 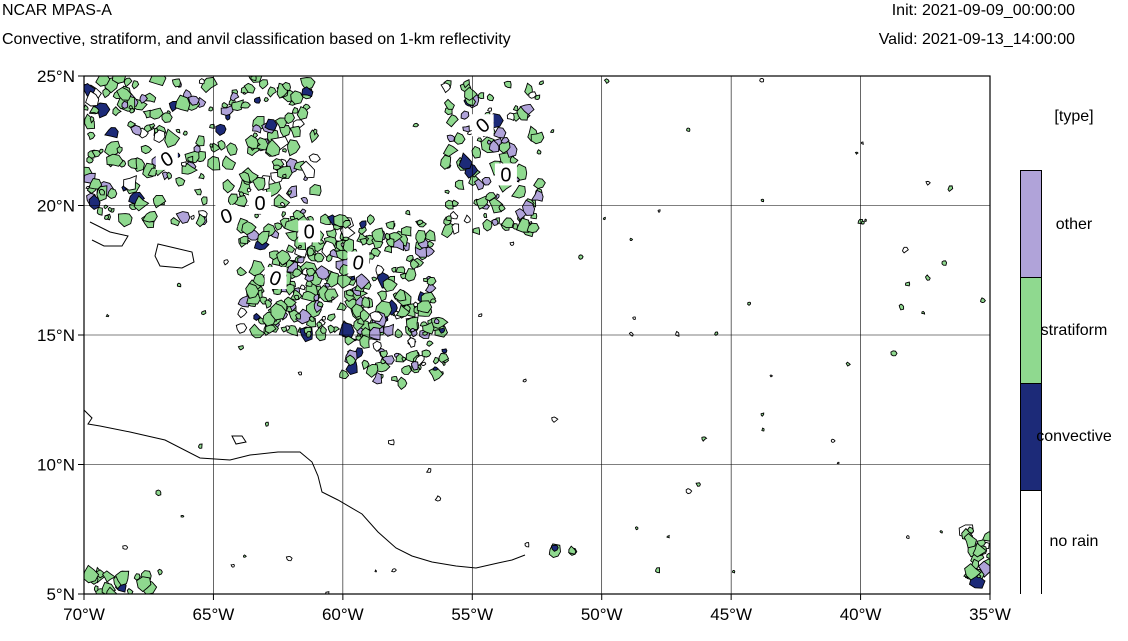 What do you see at coordinates (1031, 437) in the screenshot?
I see `legend-swatch-convective` at bounding box center [1031, 437].